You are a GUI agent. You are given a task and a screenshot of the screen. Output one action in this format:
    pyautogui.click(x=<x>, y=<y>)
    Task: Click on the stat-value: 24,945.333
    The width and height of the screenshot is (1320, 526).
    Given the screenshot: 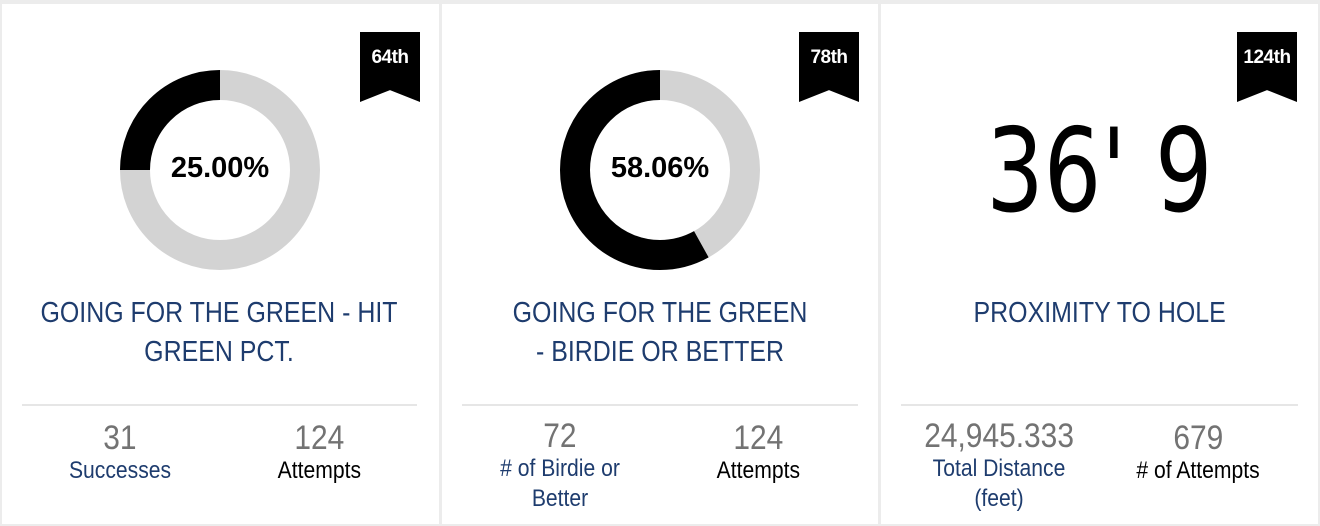 What is the action you would take?
    pyautogui.click(x=999, y=436)
    